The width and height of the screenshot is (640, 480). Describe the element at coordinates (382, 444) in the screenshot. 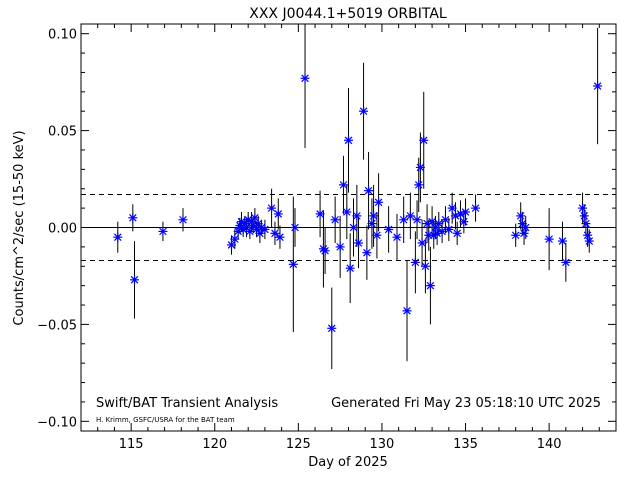

I see `x-tick-label: 130` at that location.